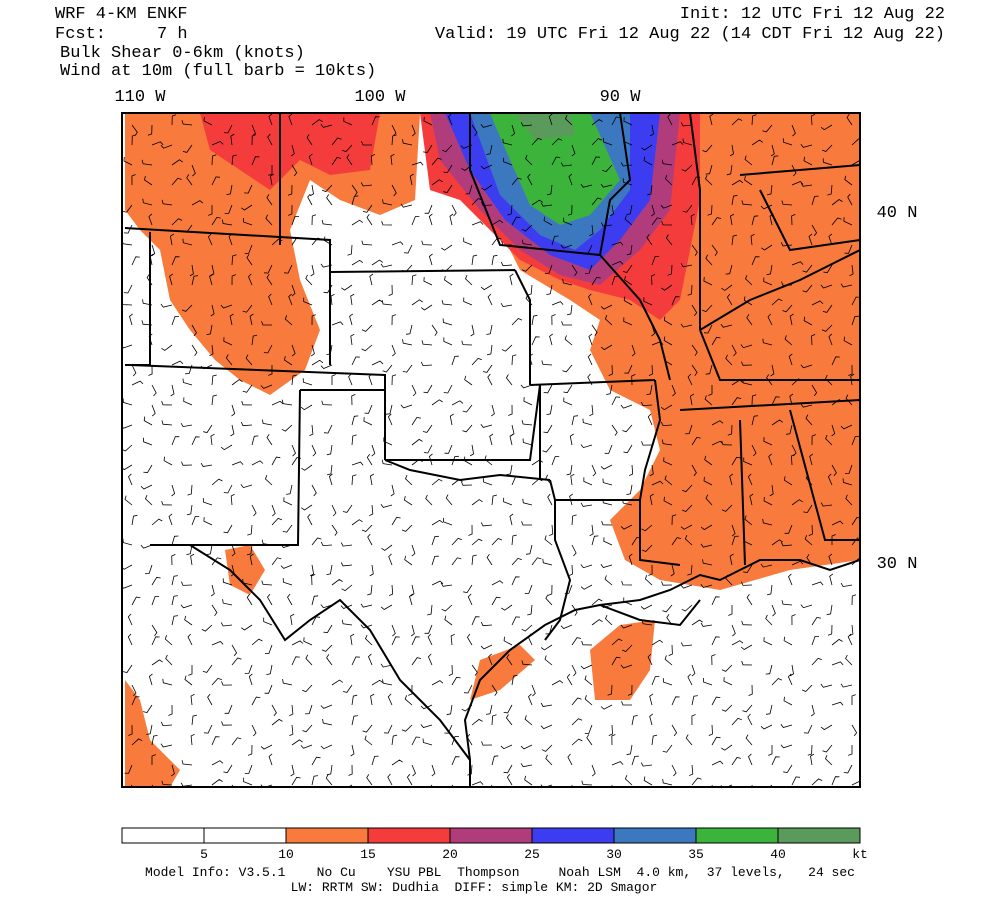 This screenshot has width=1000, height=900. I want to click on colorbar-label: 40, so click(778, 854).